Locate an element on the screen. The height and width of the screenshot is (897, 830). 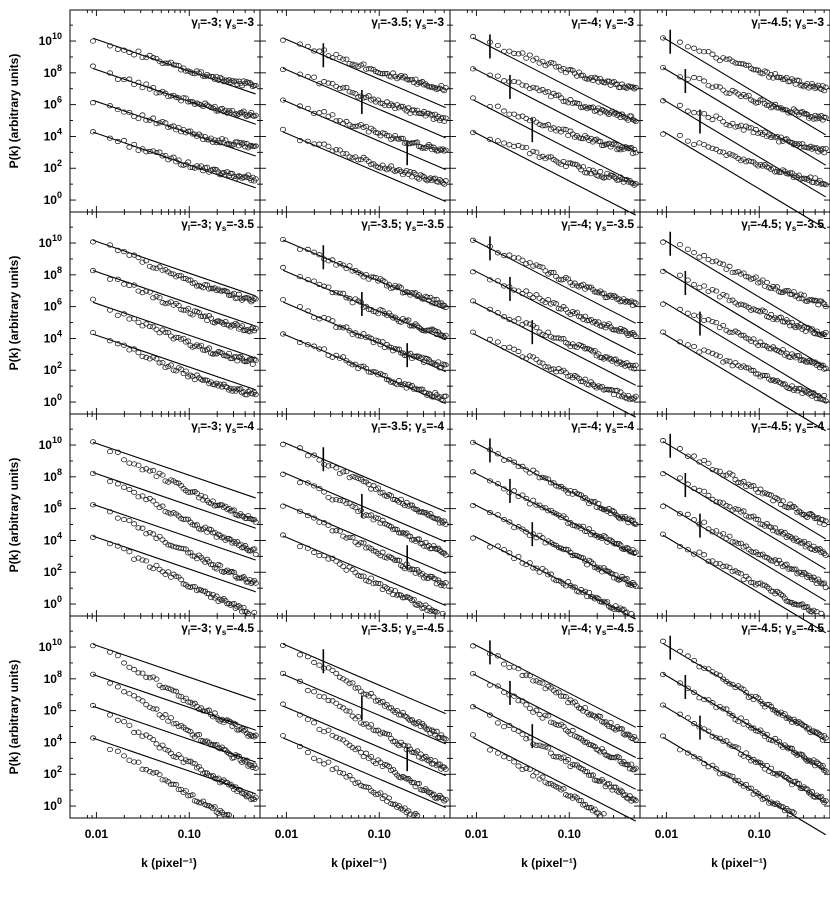
y-tick-label: 100 is located at coordinates (53, 804).